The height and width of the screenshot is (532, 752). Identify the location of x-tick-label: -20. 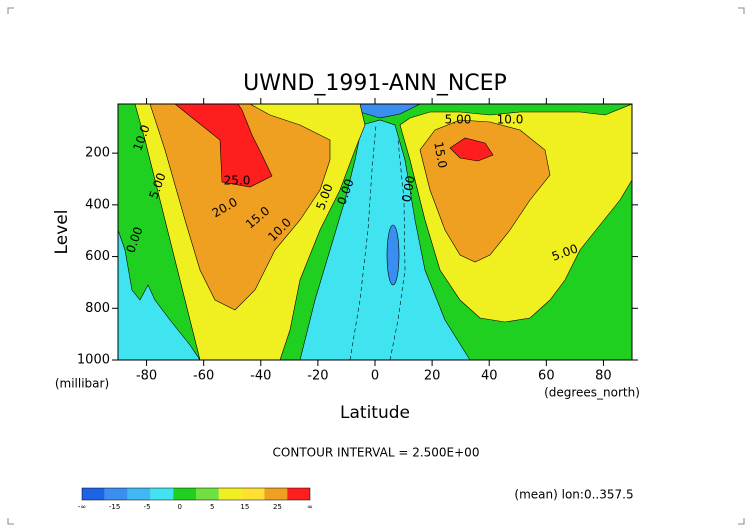
(317, 376).